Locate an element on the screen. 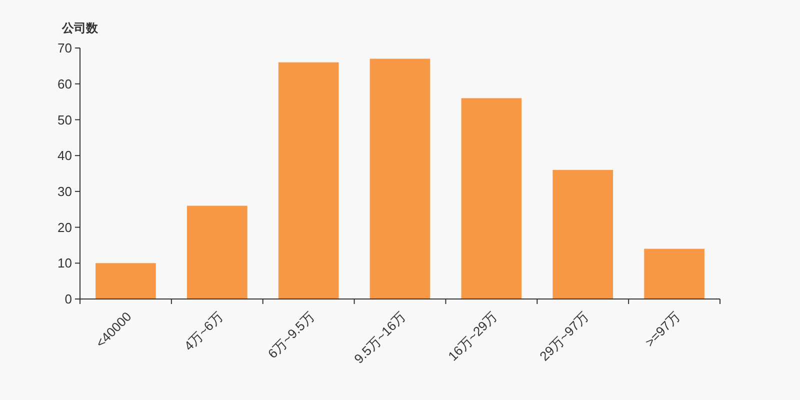  x-tick-label: 4万~6万 is located at coordinates (203, 331).